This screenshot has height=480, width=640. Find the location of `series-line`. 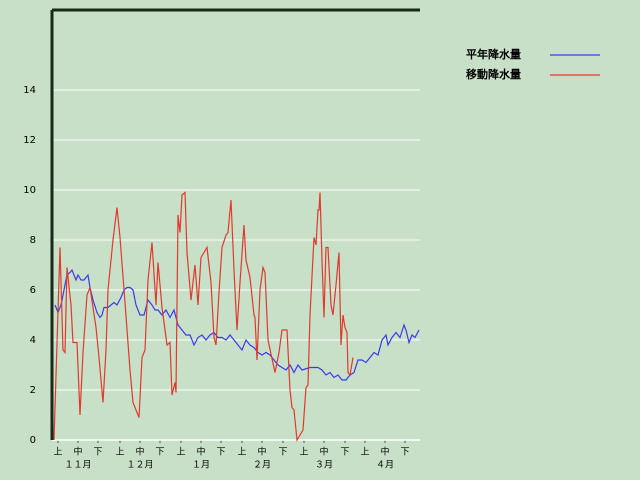

series-line is located at coordinates (237, 324).